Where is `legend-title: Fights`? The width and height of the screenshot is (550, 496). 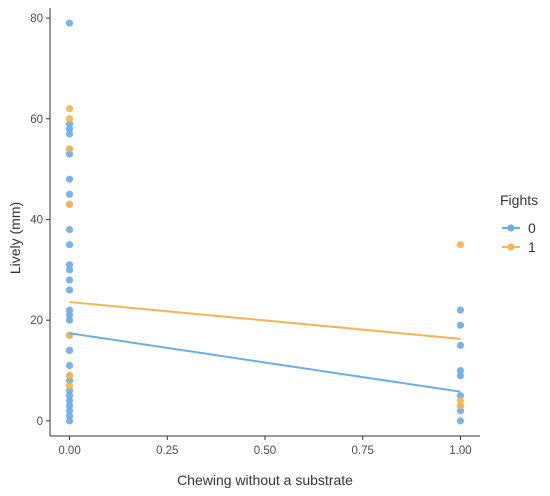 legend-title: Fights is located at coordinates (519, 200).